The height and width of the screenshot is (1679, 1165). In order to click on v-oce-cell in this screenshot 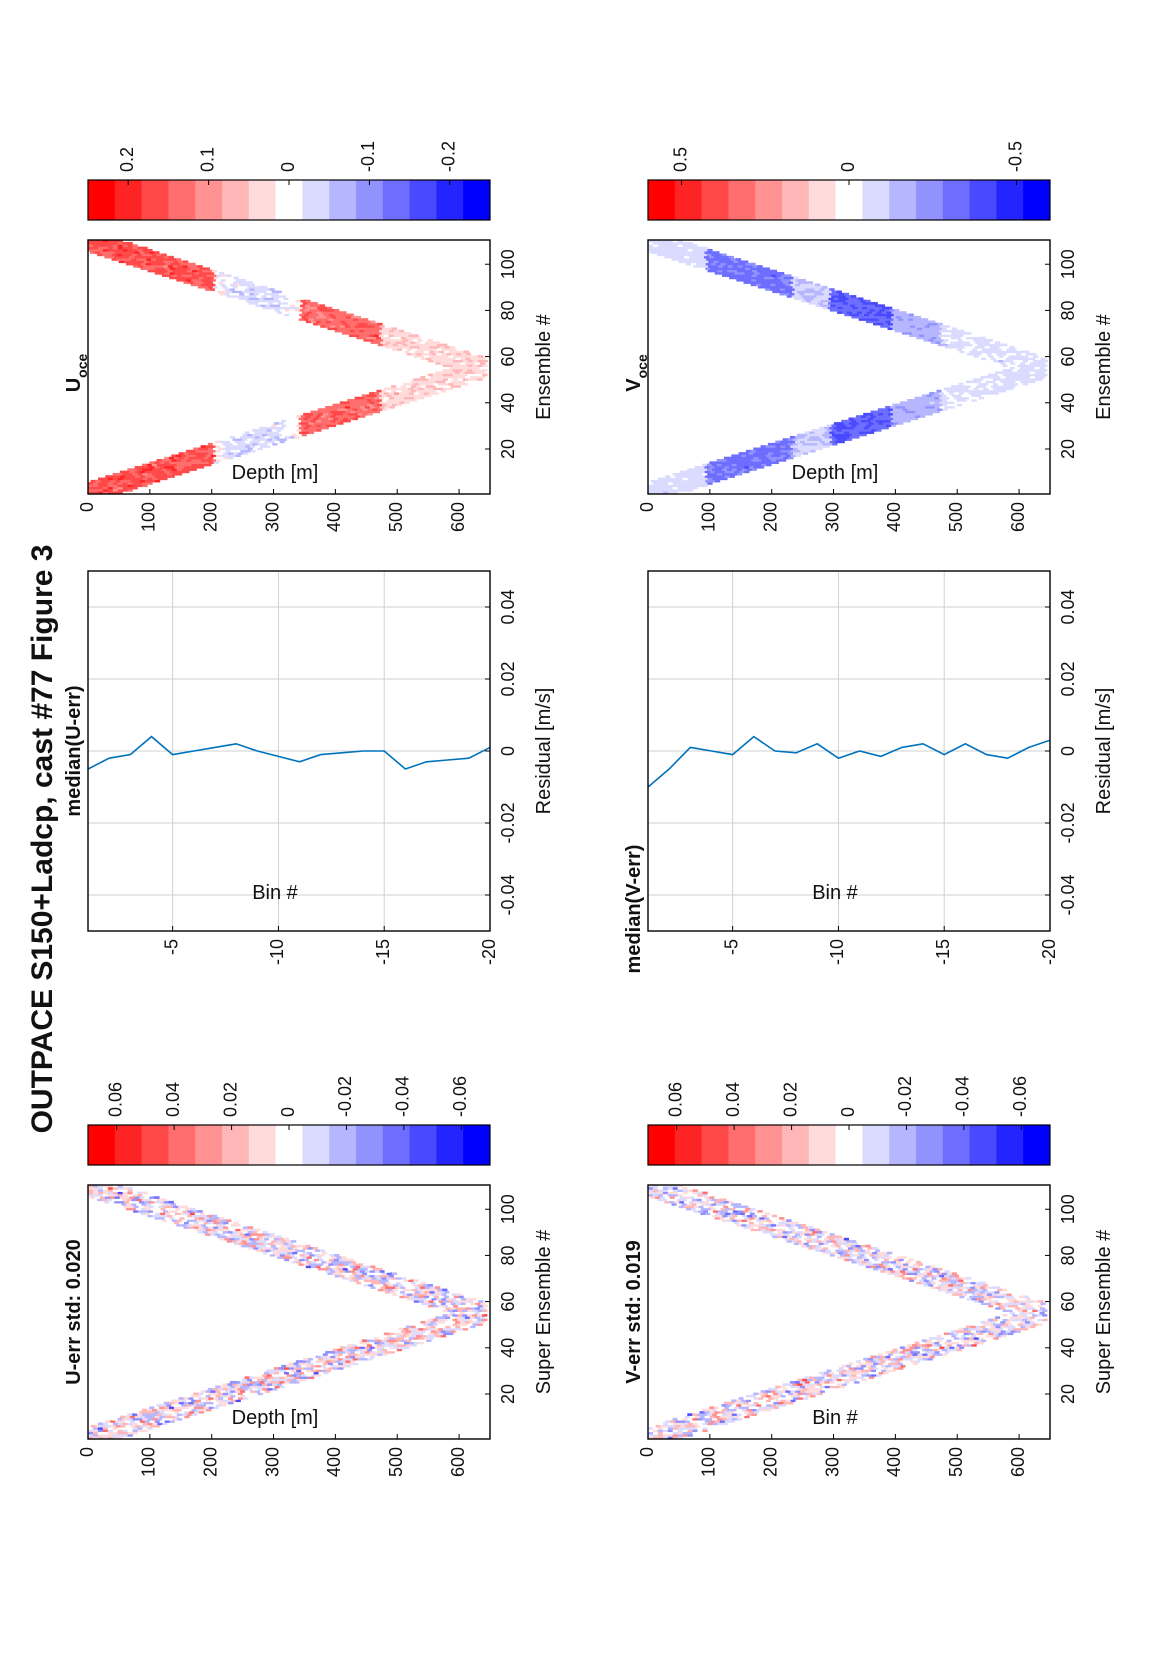, I will do `click(700, 483)`.